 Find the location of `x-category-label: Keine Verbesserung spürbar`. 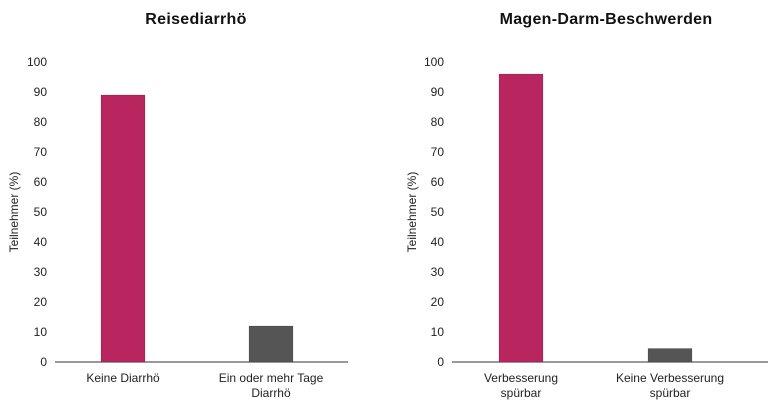

x-category-label: Keine Verbesserung spürbar is located at coordinates (670, 385).